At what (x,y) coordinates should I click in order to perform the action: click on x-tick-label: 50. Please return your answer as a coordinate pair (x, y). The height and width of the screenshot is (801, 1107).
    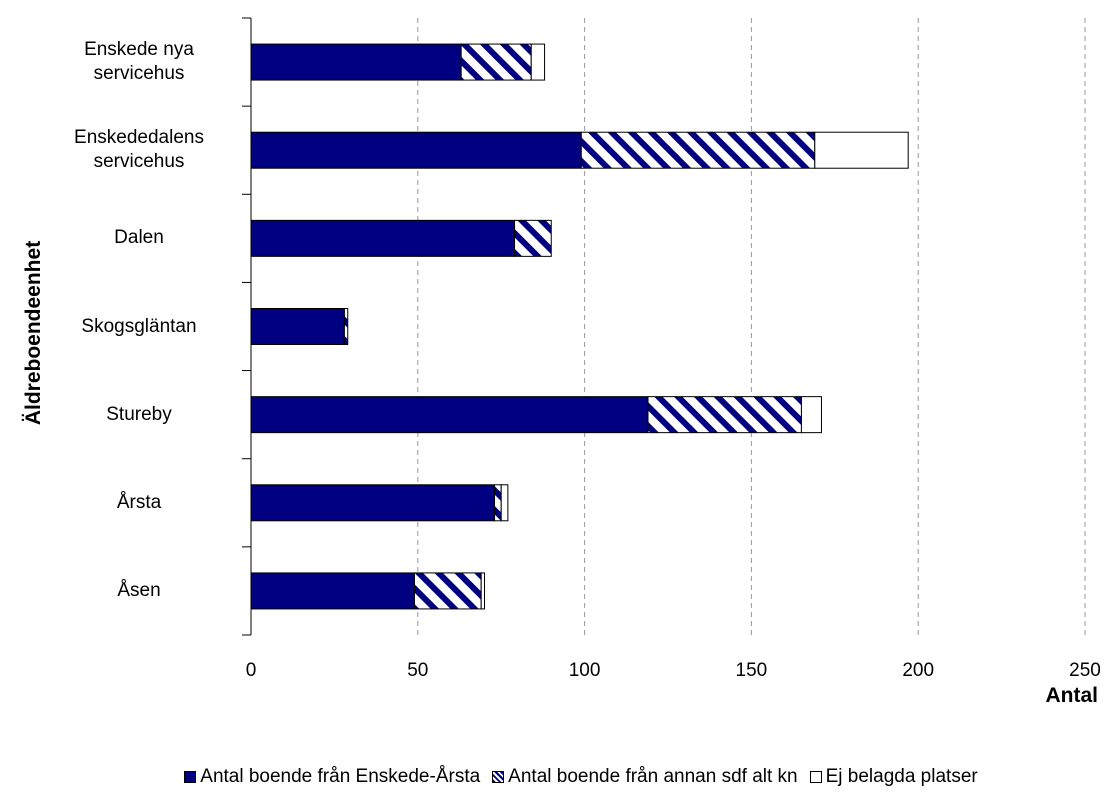
    Looking at the image, I should click on (417, 670).